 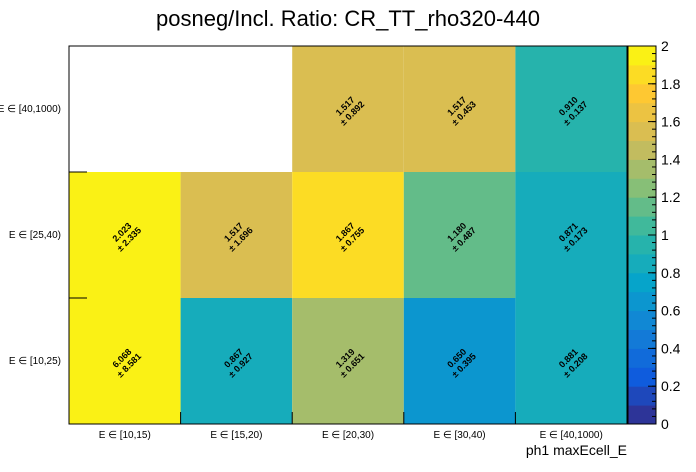 I want to click on colorbar: 0 0.2 0.4 0.6 0.8 1 1.2 1.4 1.6 1.8 2, so click(x=654, y=235).